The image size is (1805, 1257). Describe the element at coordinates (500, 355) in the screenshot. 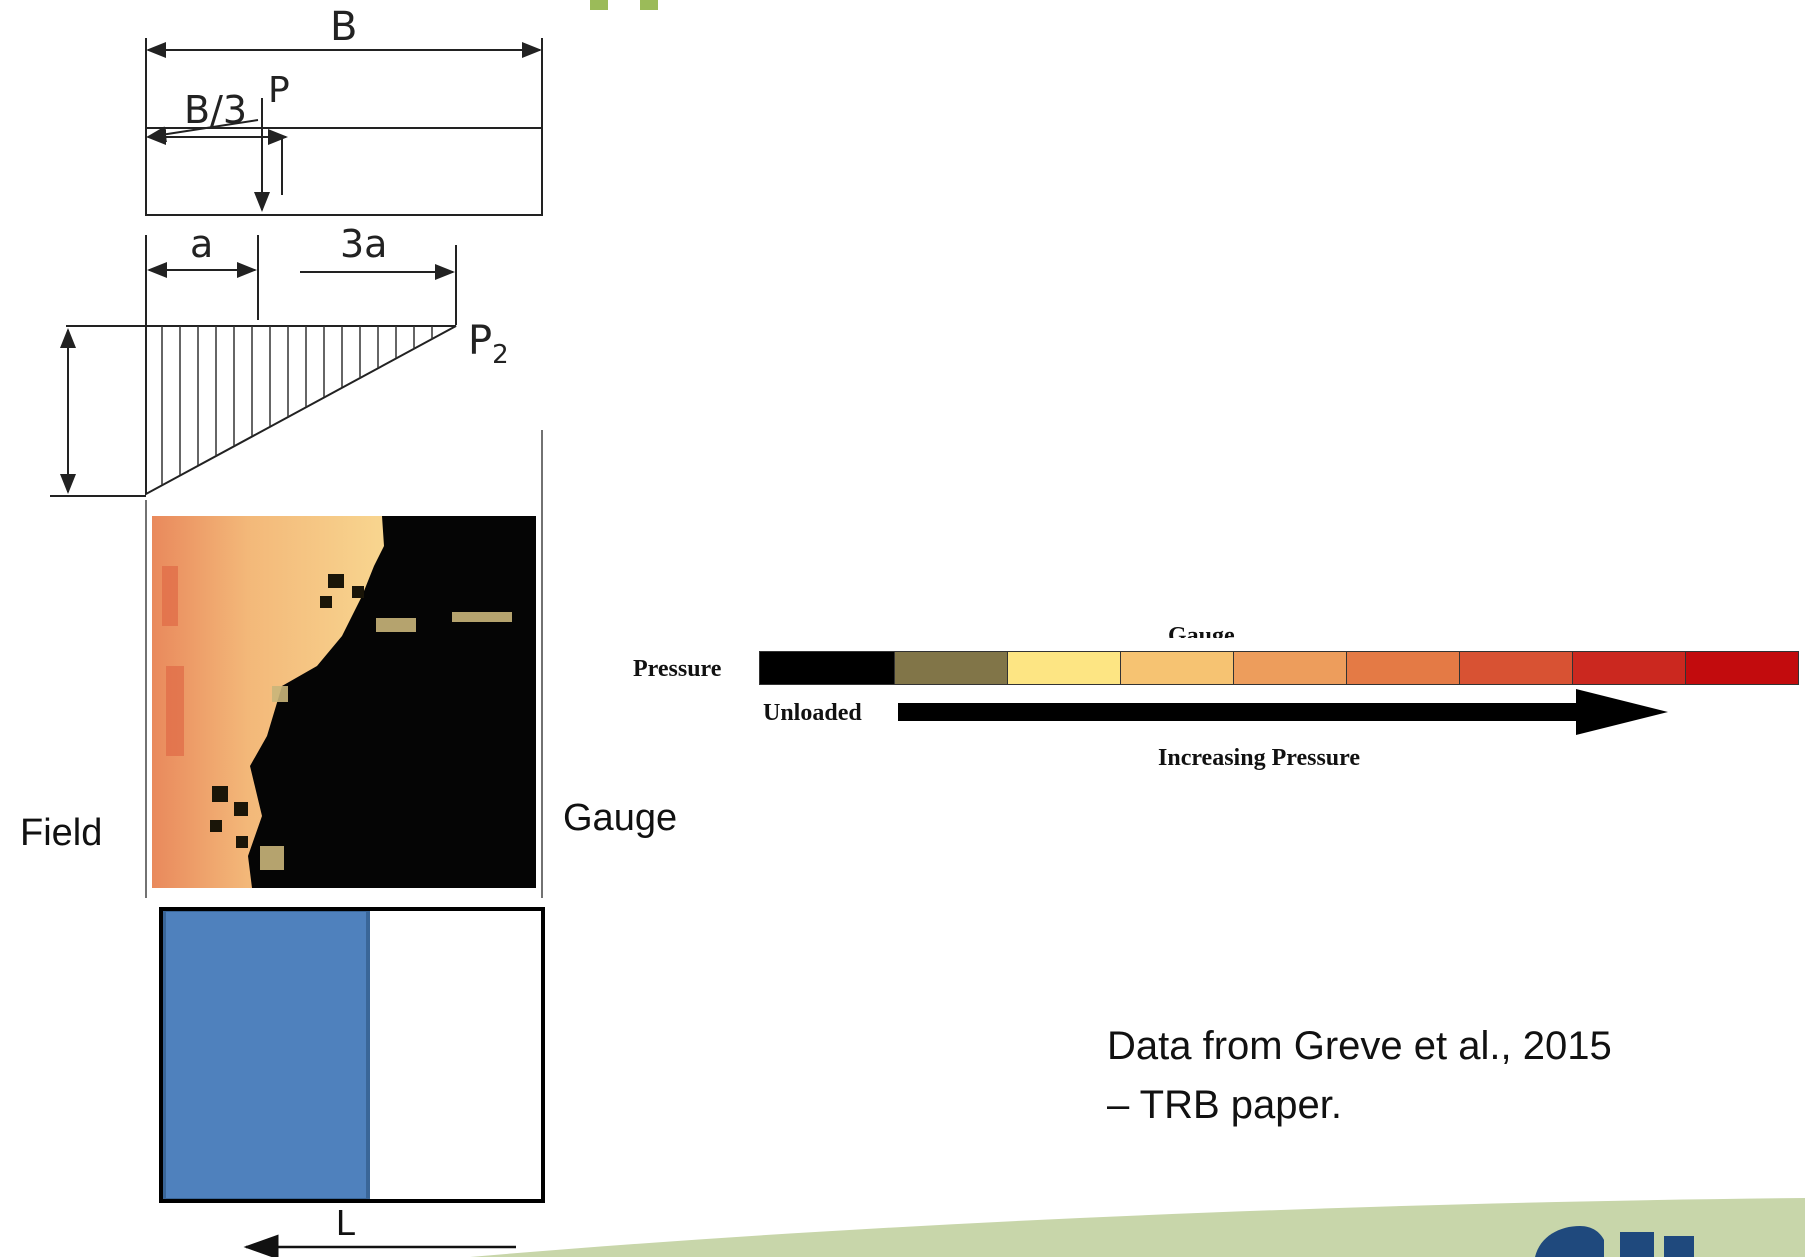

I see `p2-subscript: 2` at that location.